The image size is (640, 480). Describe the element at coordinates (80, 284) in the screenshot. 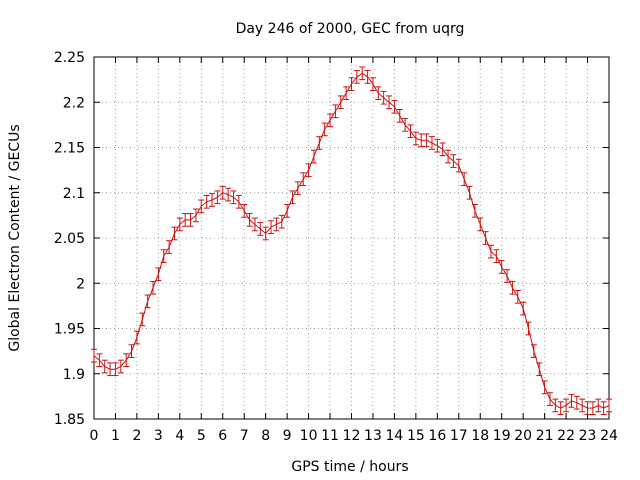

I see `y-tick-label: 2` at that location.